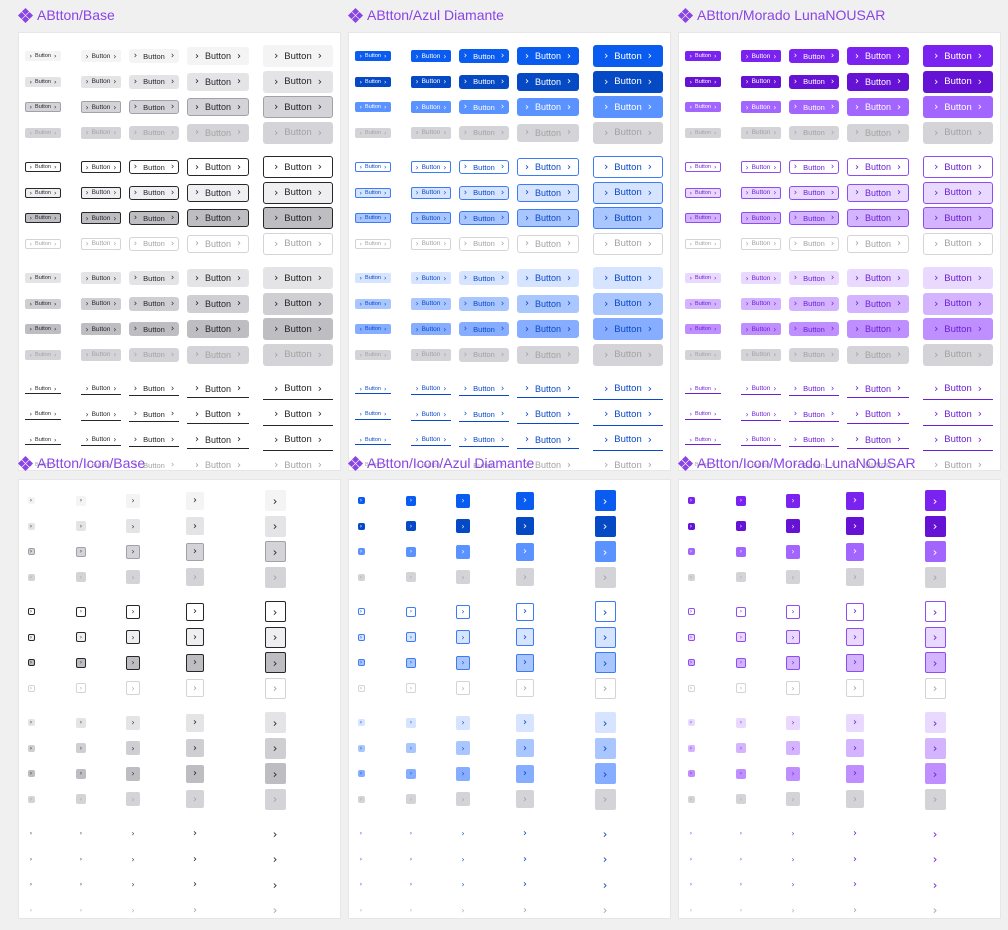  Describe the element at coordinates (463, 910) in the screenshot. I see `icon-button-link-disabled-md: ›` at that location.